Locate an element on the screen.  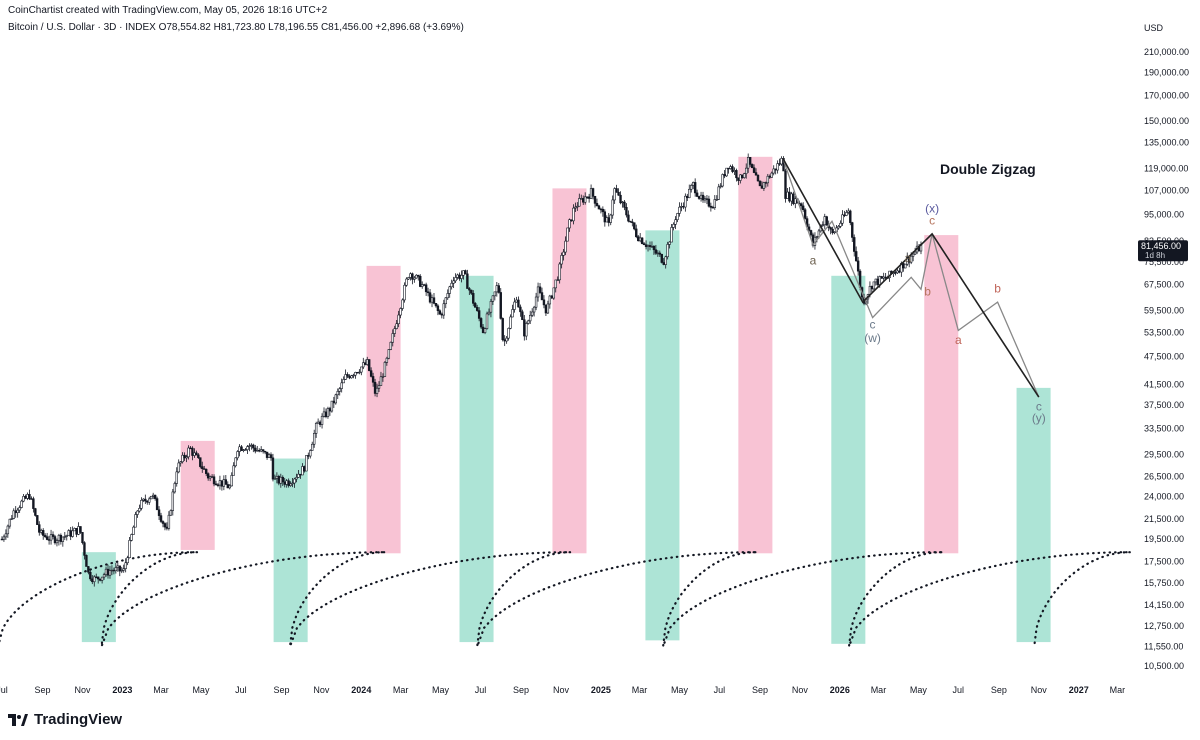
y-tick-label: 59,500.00 is located at coordinates (1164, 311).